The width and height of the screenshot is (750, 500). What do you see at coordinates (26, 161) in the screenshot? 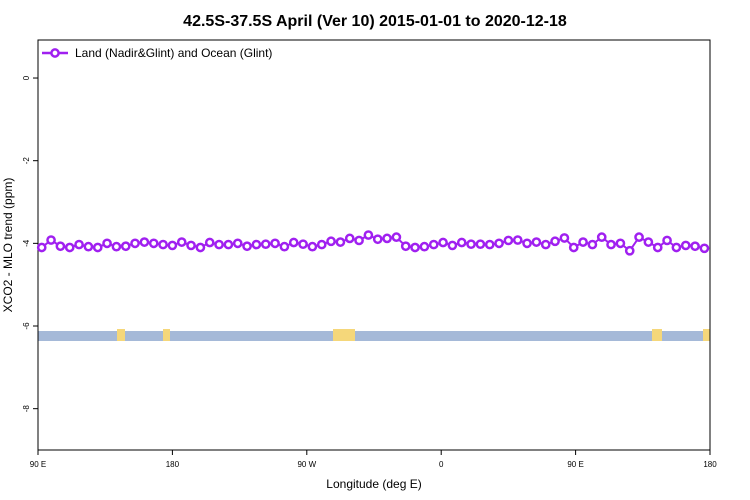
I see `y-tick-label: -2` at bounding box center [26, 161].